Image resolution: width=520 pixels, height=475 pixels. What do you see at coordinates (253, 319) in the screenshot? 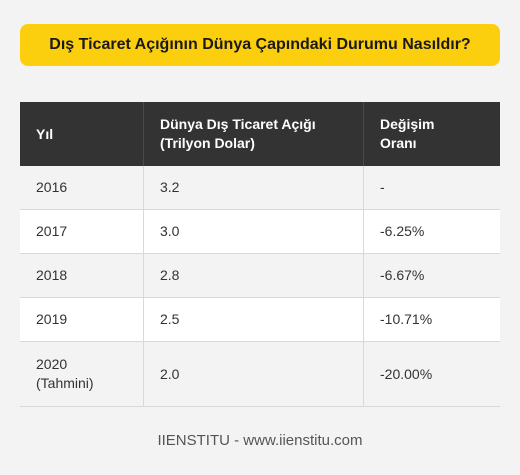
I see `cell-deficit: 2.5` at bounding box center [253, 319].